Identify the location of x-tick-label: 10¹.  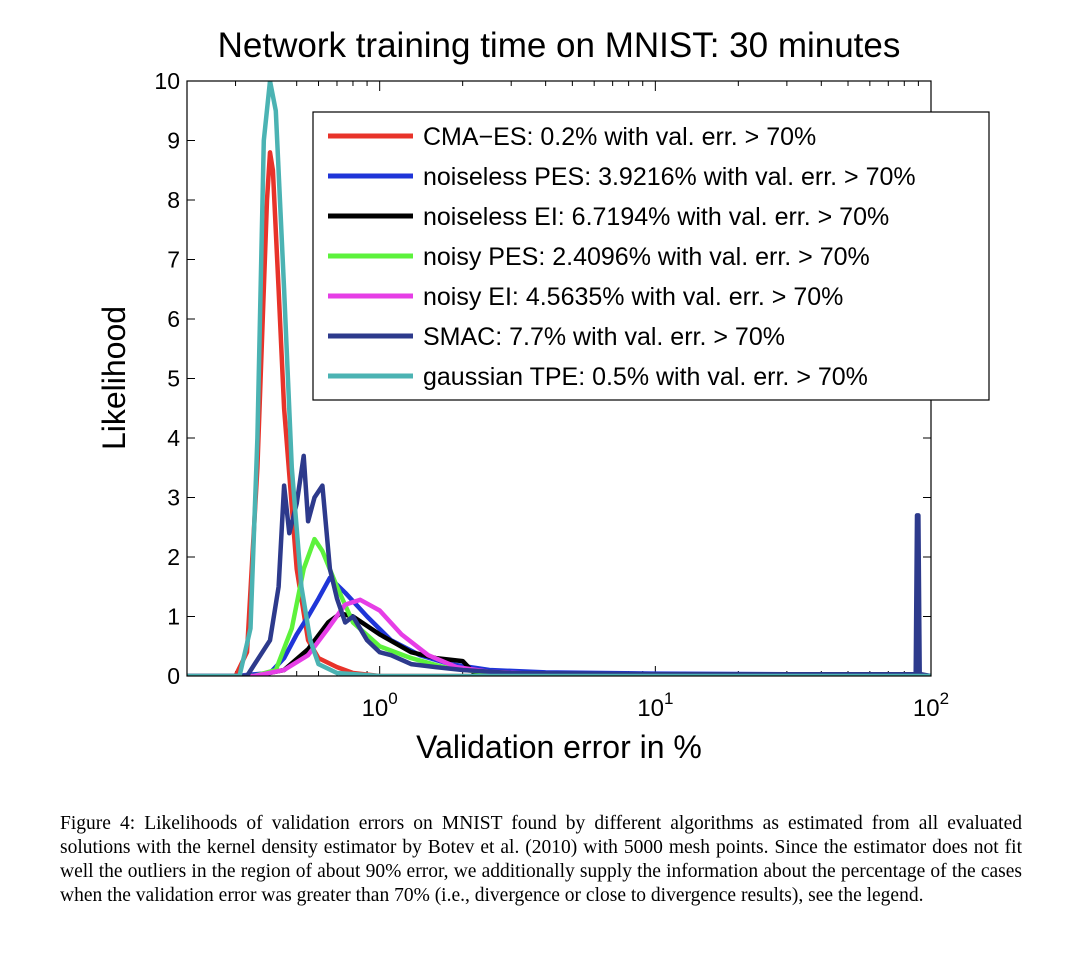
(655, 705).